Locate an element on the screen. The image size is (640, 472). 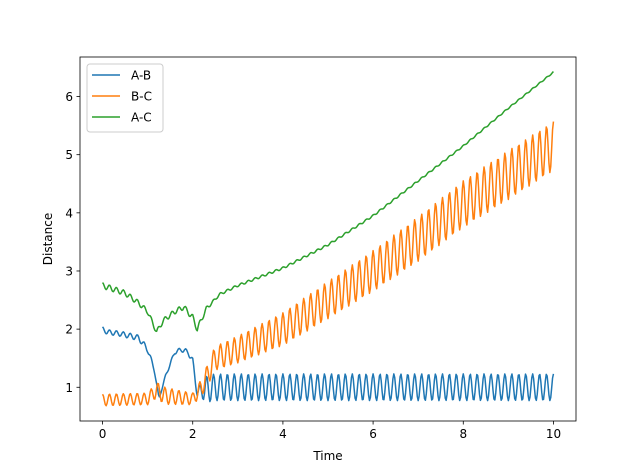
x-tick-label: 2 is located at coordinates (193, 434).